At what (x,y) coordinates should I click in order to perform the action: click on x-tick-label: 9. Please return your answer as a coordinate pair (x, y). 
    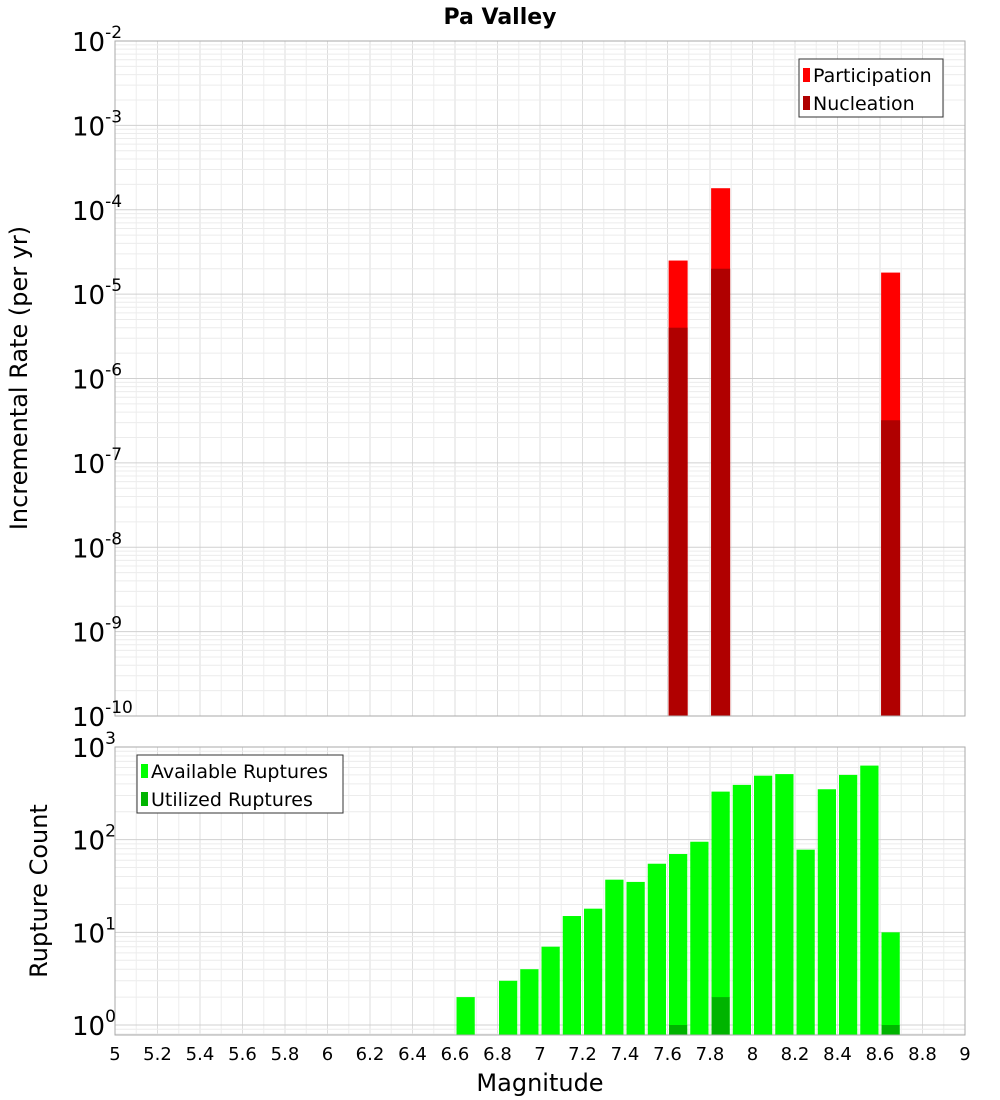
    Looking at the image, I should click on (964, 1054).